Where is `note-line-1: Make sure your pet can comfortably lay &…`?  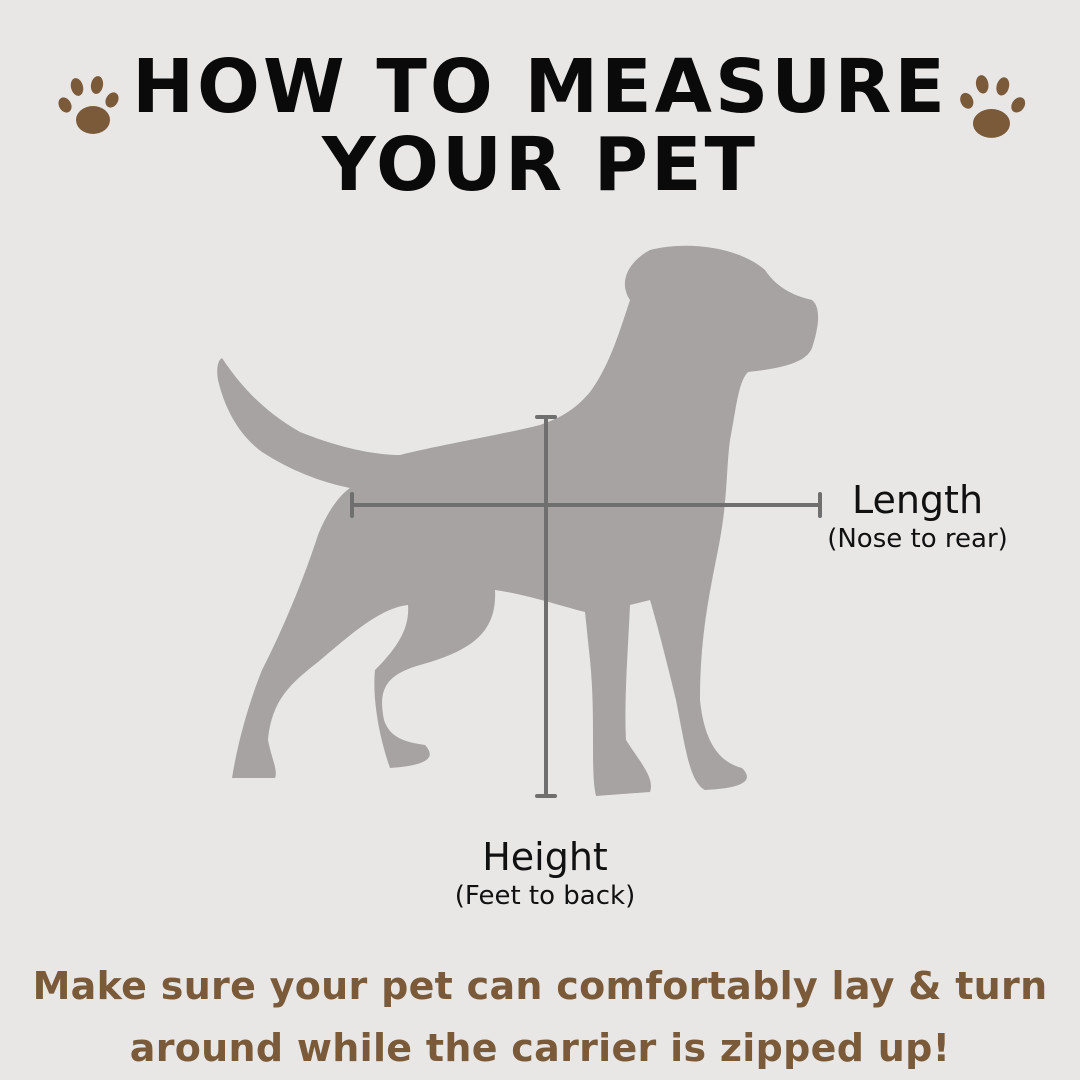 note-line-1: Make sure your pet can comfortably lay &… is located at coordinates (540, 986).